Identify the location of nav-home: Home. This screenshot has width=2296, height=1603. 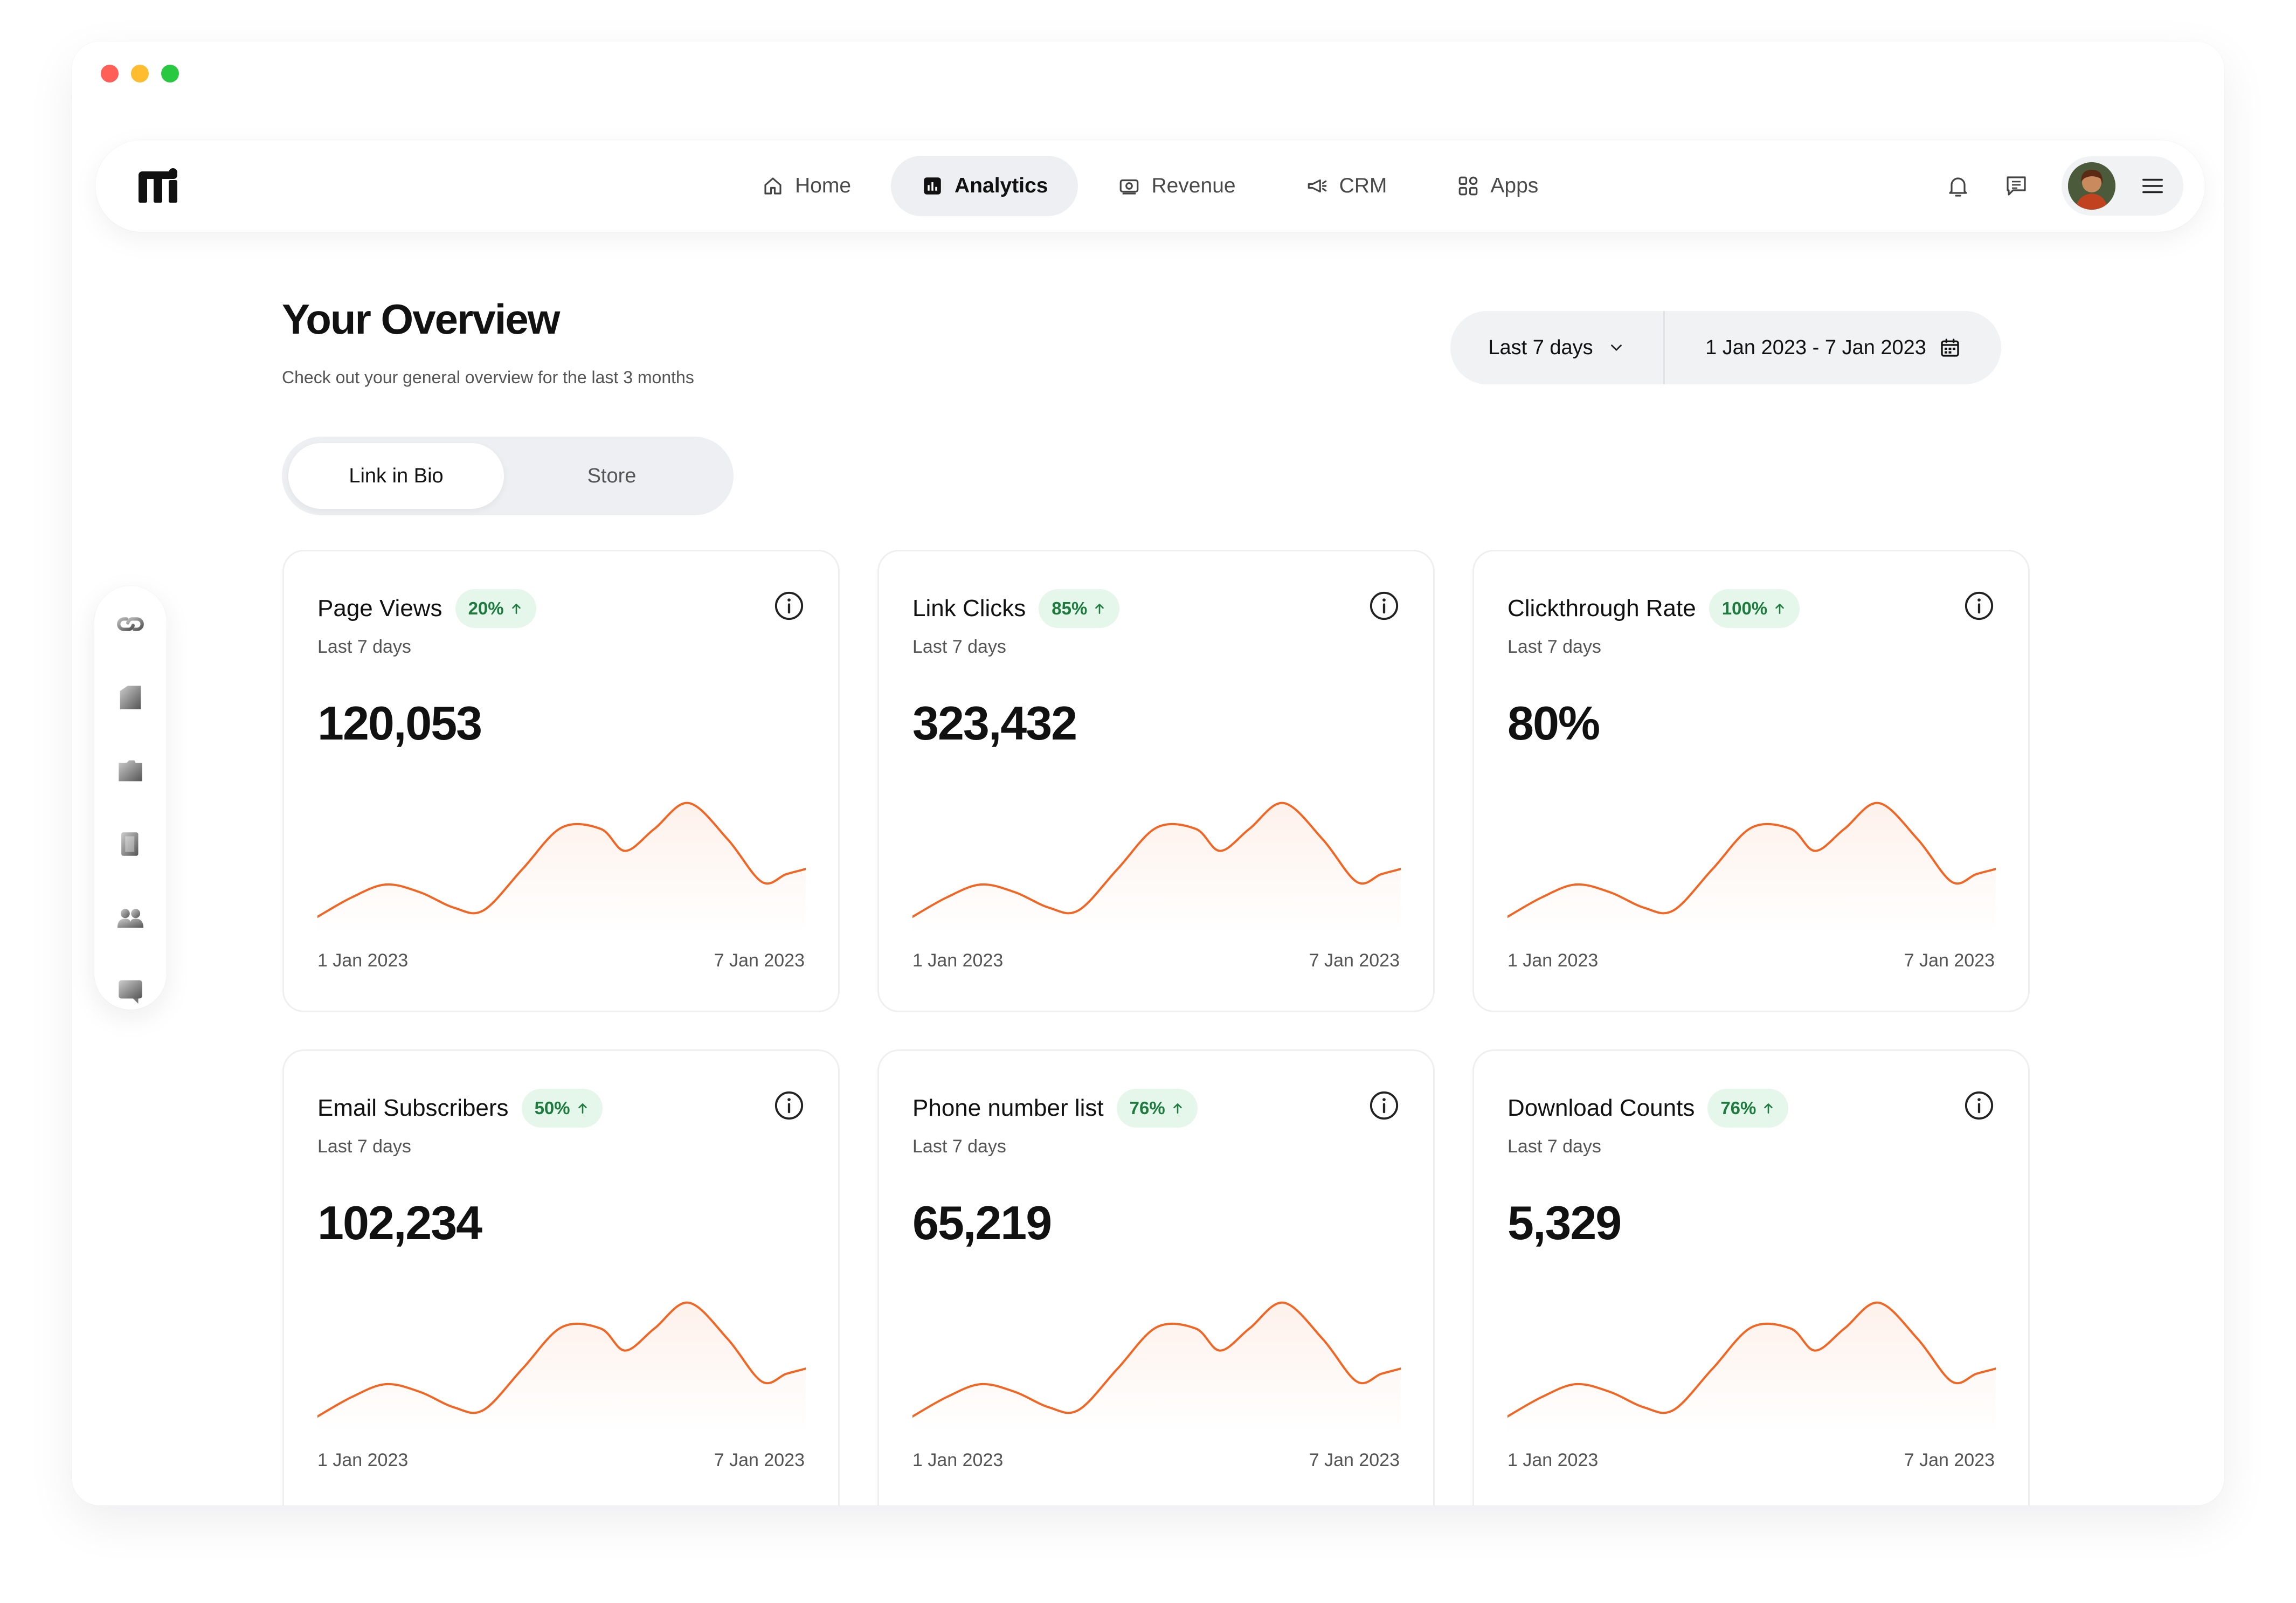
(806, 186).